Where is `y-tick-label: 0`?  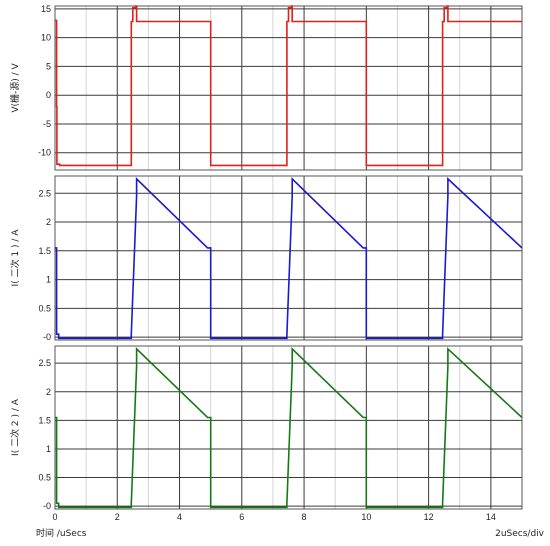 y-tick-label: 0 is located at coordinates (48, 95).